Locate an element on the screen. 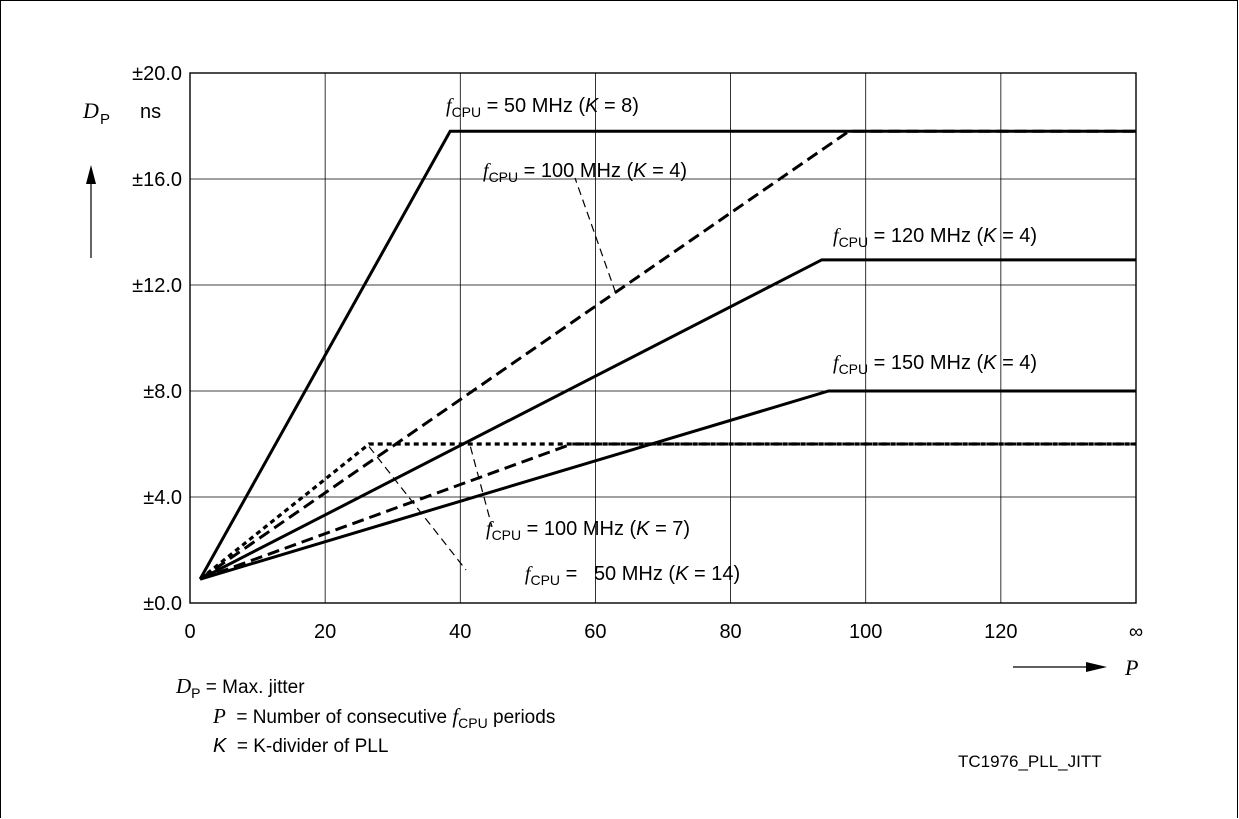  svg-text: fCPU = 150 MHz (K = 4) is located at coordinates (935, 364).